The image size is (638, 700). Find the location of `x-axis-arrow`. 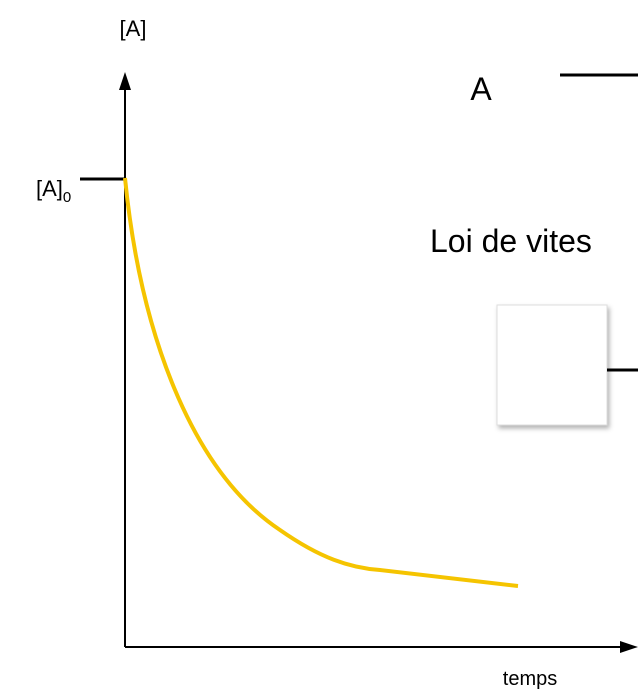

x-axis-arrow is located at coordinates (629, 647).